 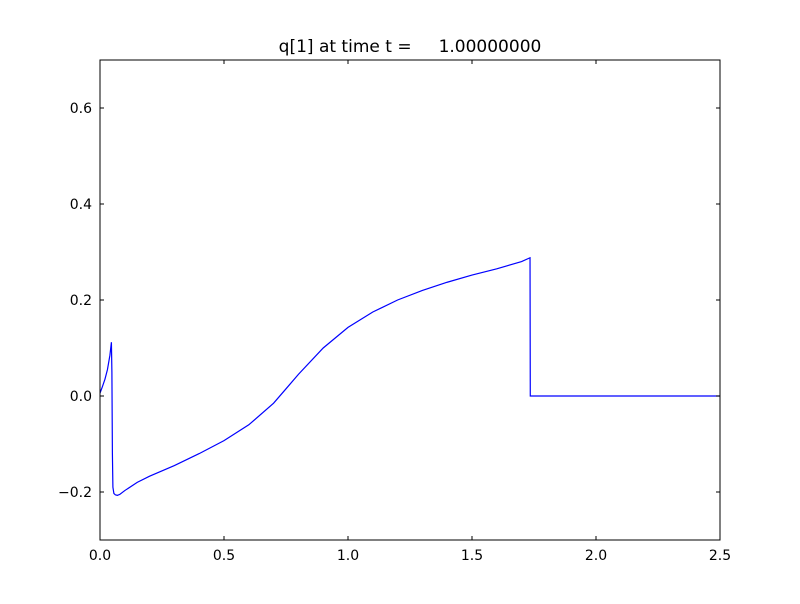 What do you see at coordinates (81, 397) in the screenshot?
I see `y-tick-label: 0.0` at bounding box center [81, 397].